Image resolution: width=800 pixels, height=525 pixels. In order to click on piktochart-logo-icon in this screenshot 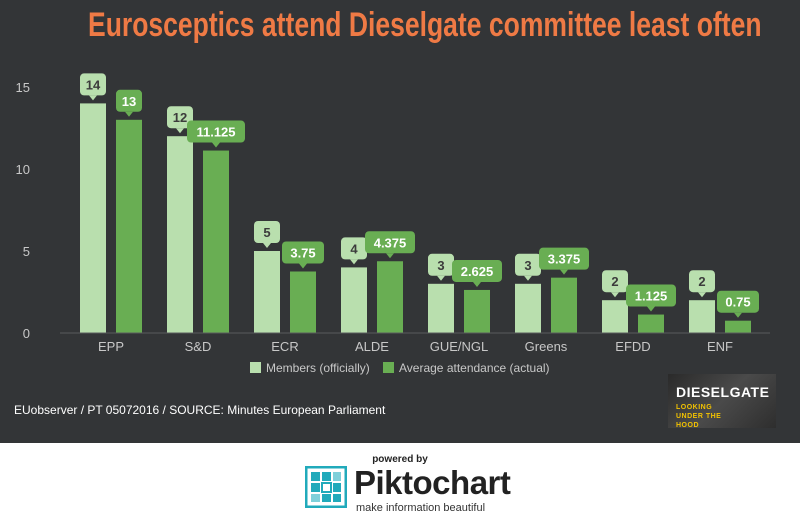, I will do `click(326, 487)`.